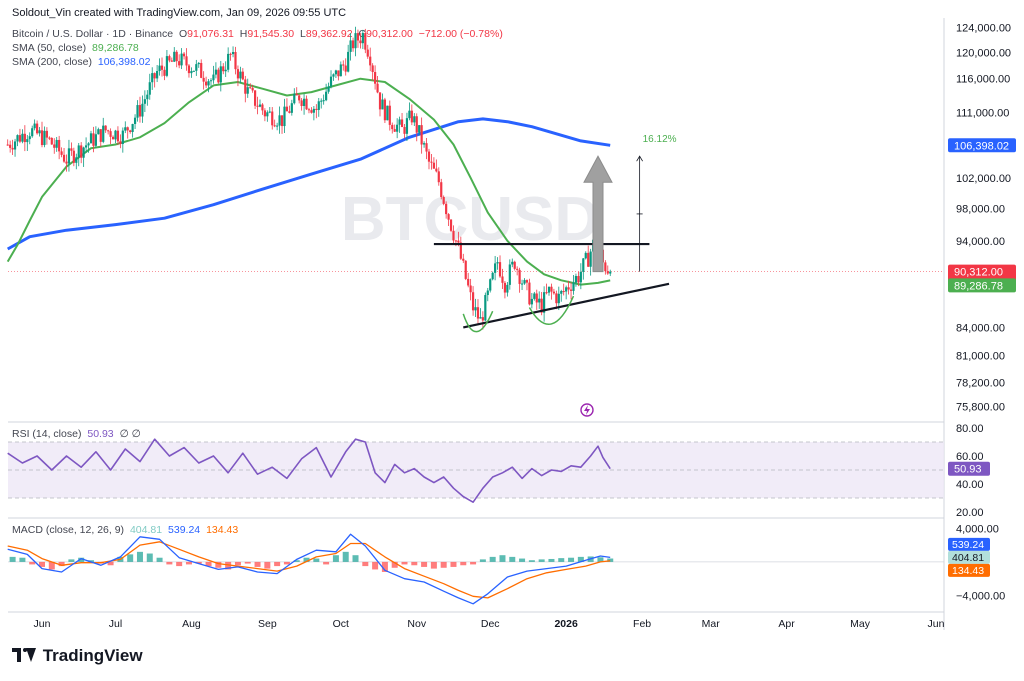  I want to click on macd-signal-line, so click(309, 570).